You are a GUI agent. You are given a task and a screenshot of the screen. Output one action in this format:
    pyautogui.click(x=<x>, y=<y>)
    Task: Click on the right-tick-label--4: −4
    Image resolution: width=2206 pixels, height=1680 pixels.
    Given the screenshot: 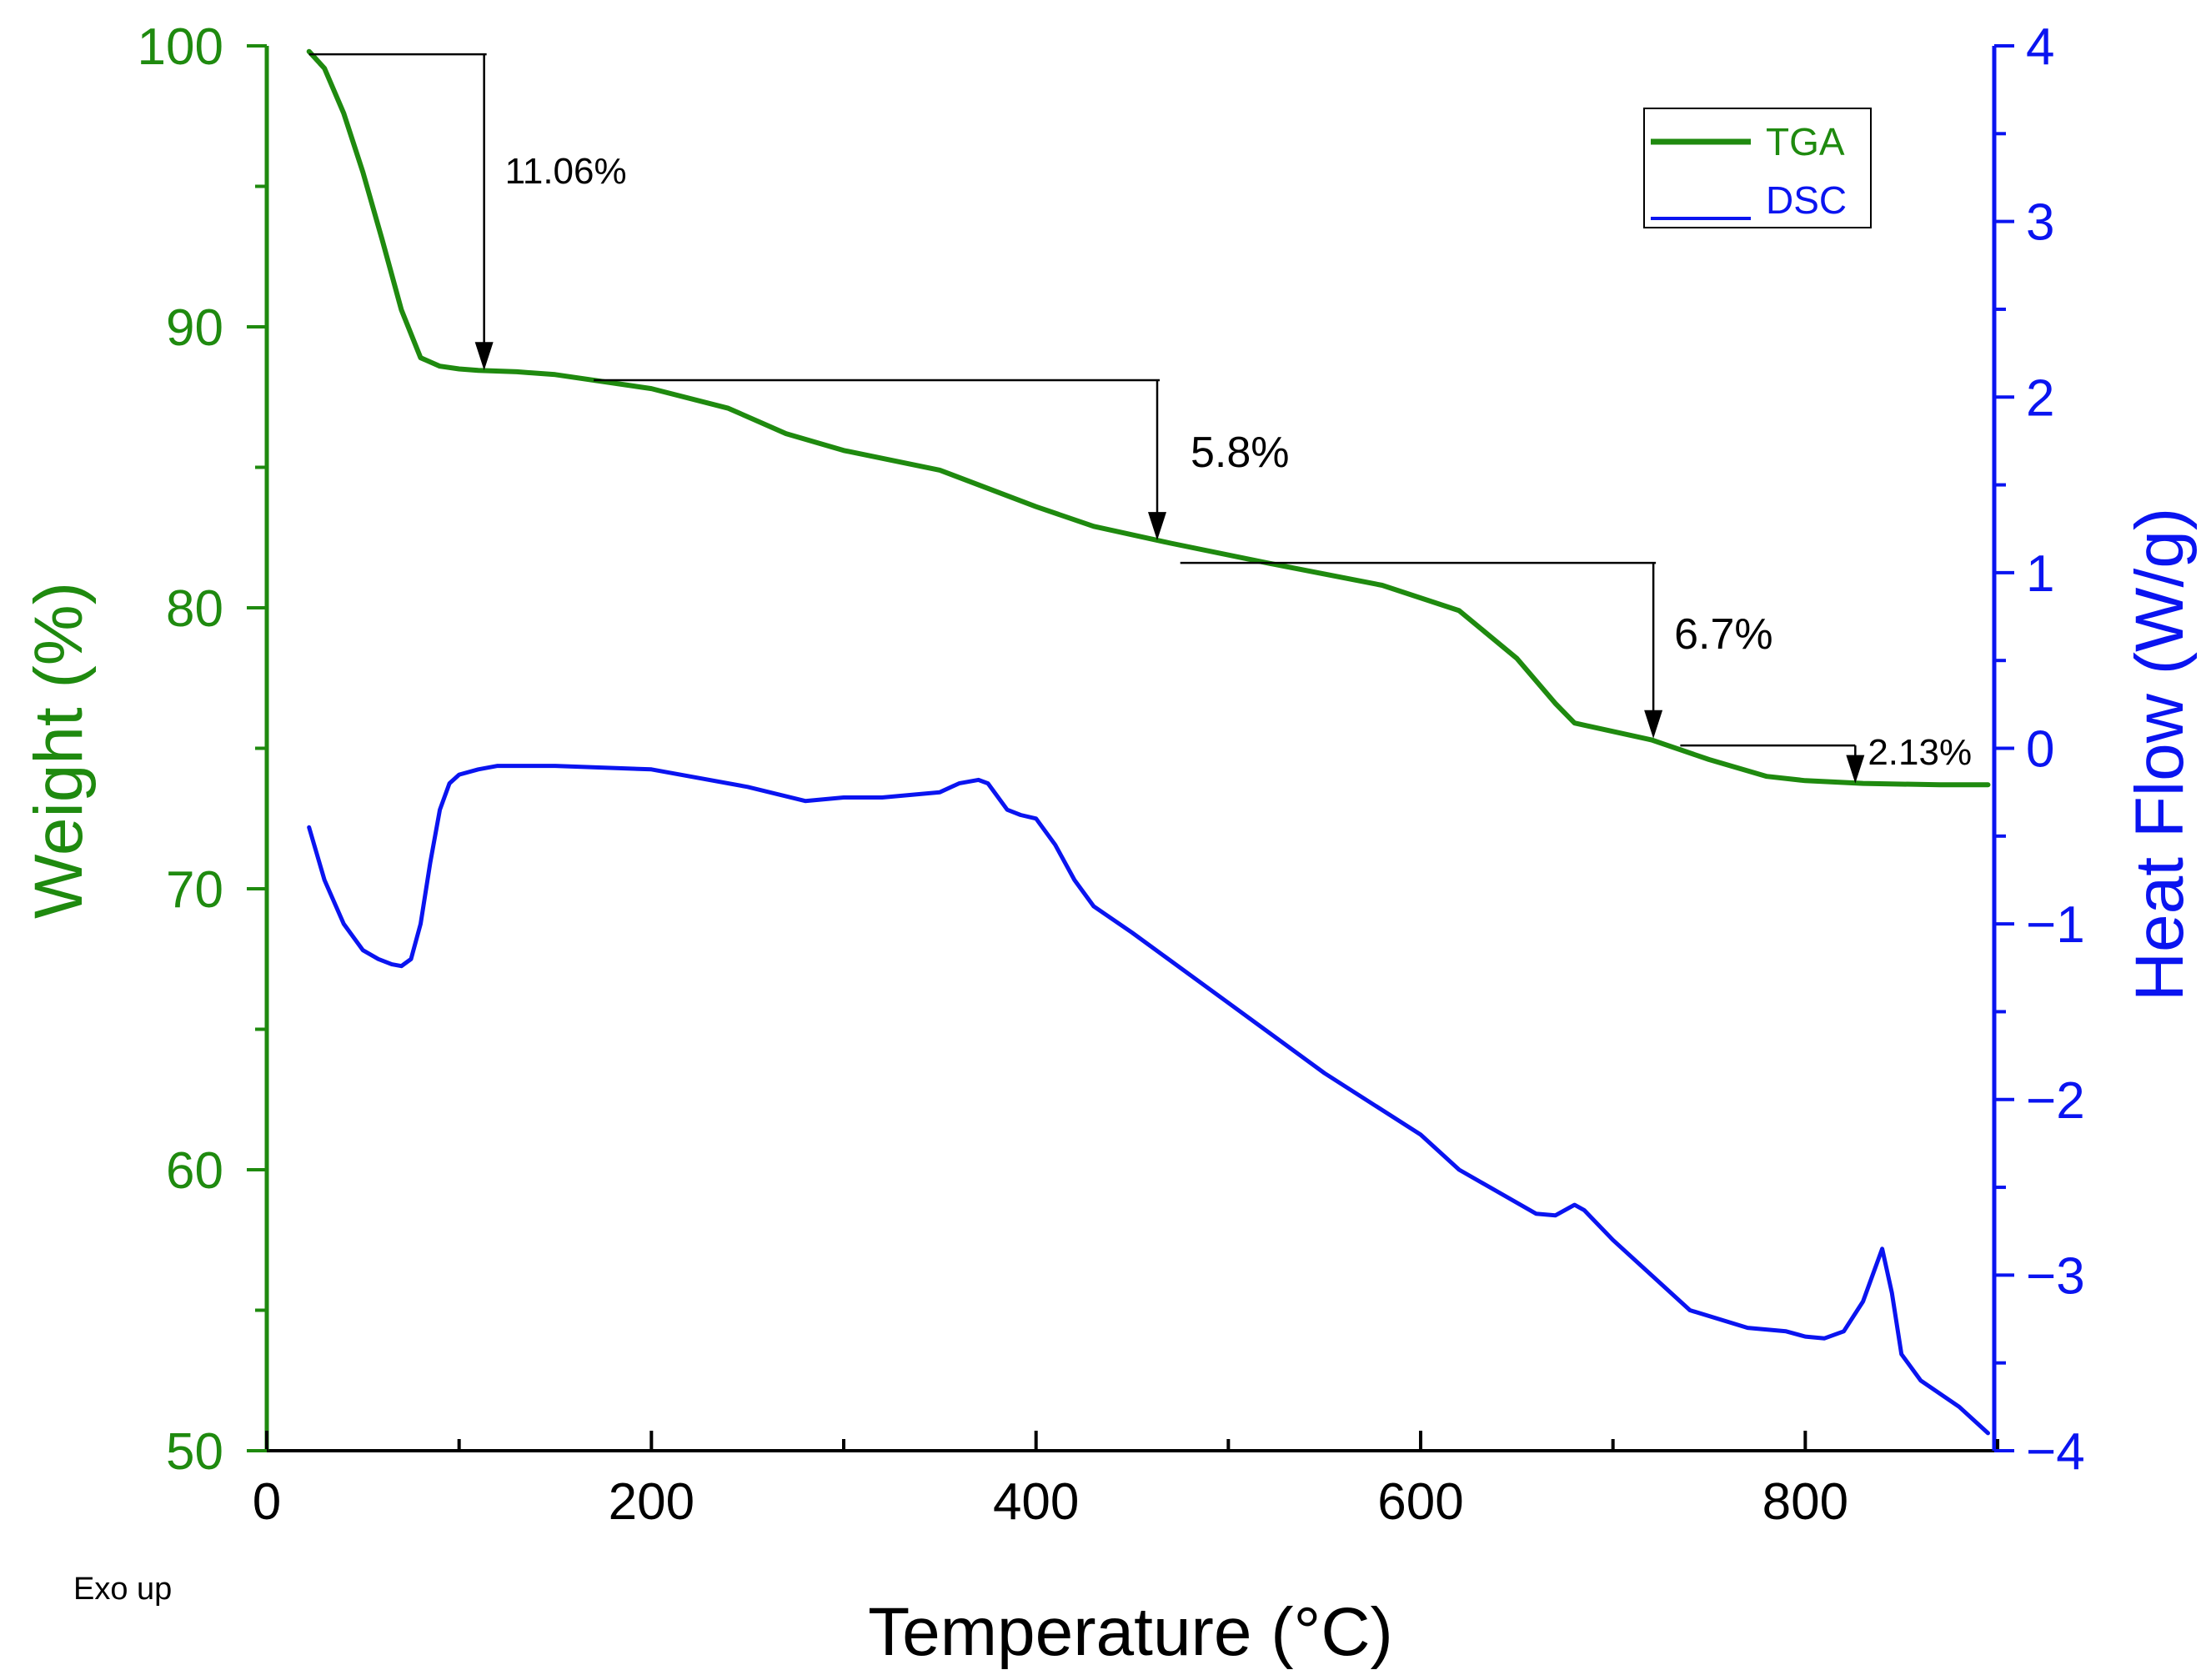 What is the action you would take?
    pyautogui.click(x=2055, y=1452)
    